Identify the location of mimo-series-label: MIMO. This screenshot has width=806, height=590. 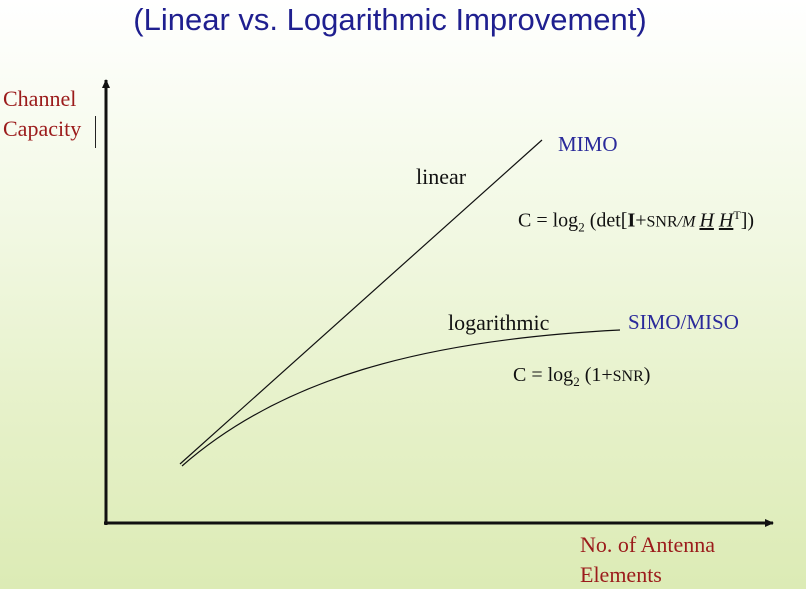
(588, 144).